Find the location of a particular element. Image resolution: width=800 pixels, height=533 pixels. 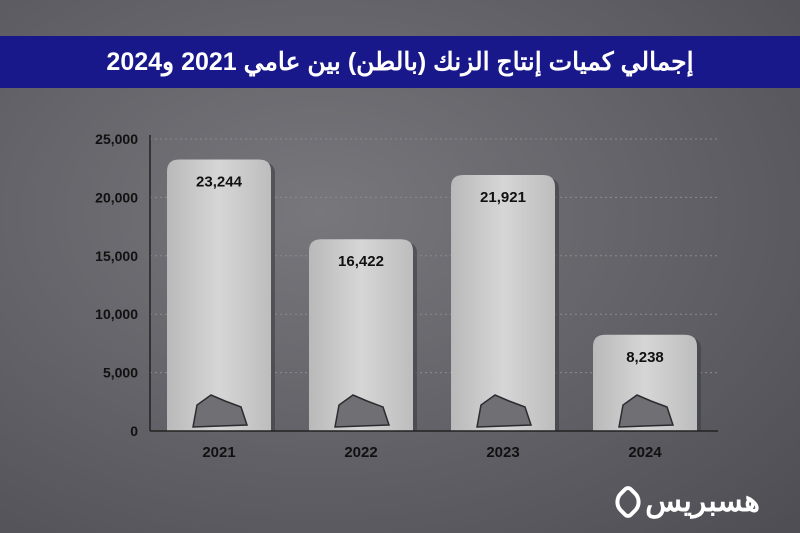

x-tick-label: 2024 is located at coordinates (645, 452).